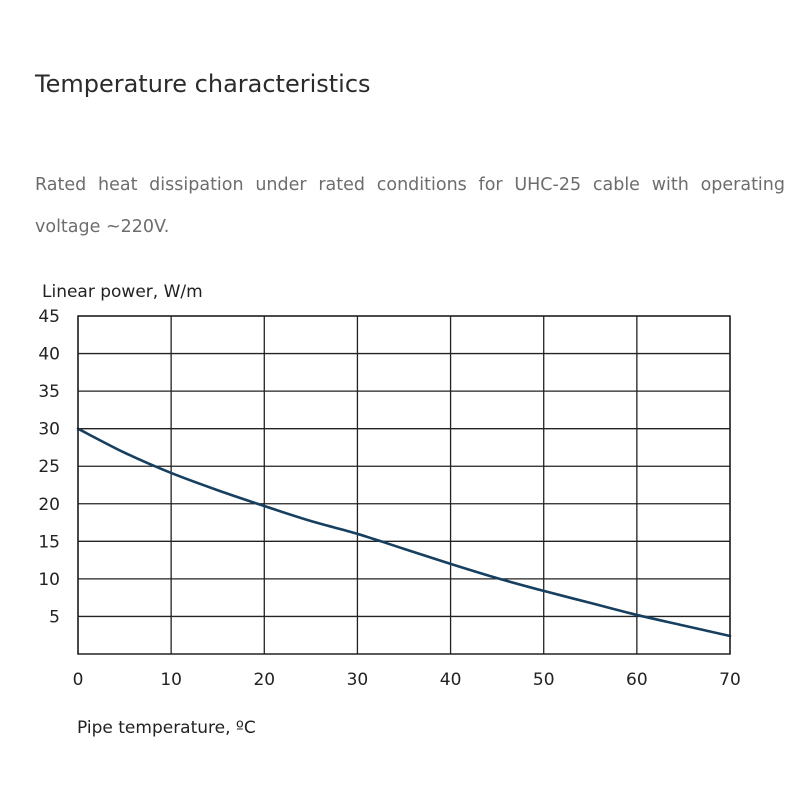  What do you see at coordinates (49, 355) in the screenshot?
I see `y-tick-label: 40` at bounding box center [49, 355].